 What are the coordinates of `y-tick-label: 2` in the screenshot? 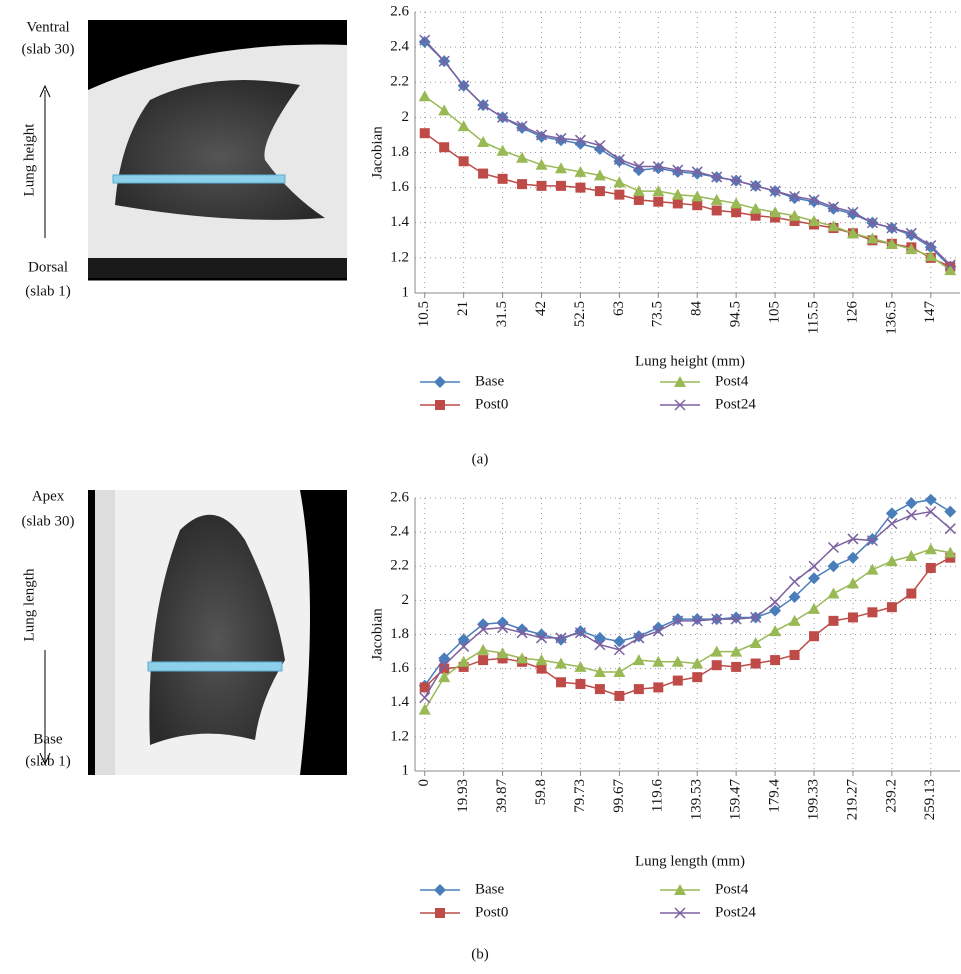 It's located at (406, 117).